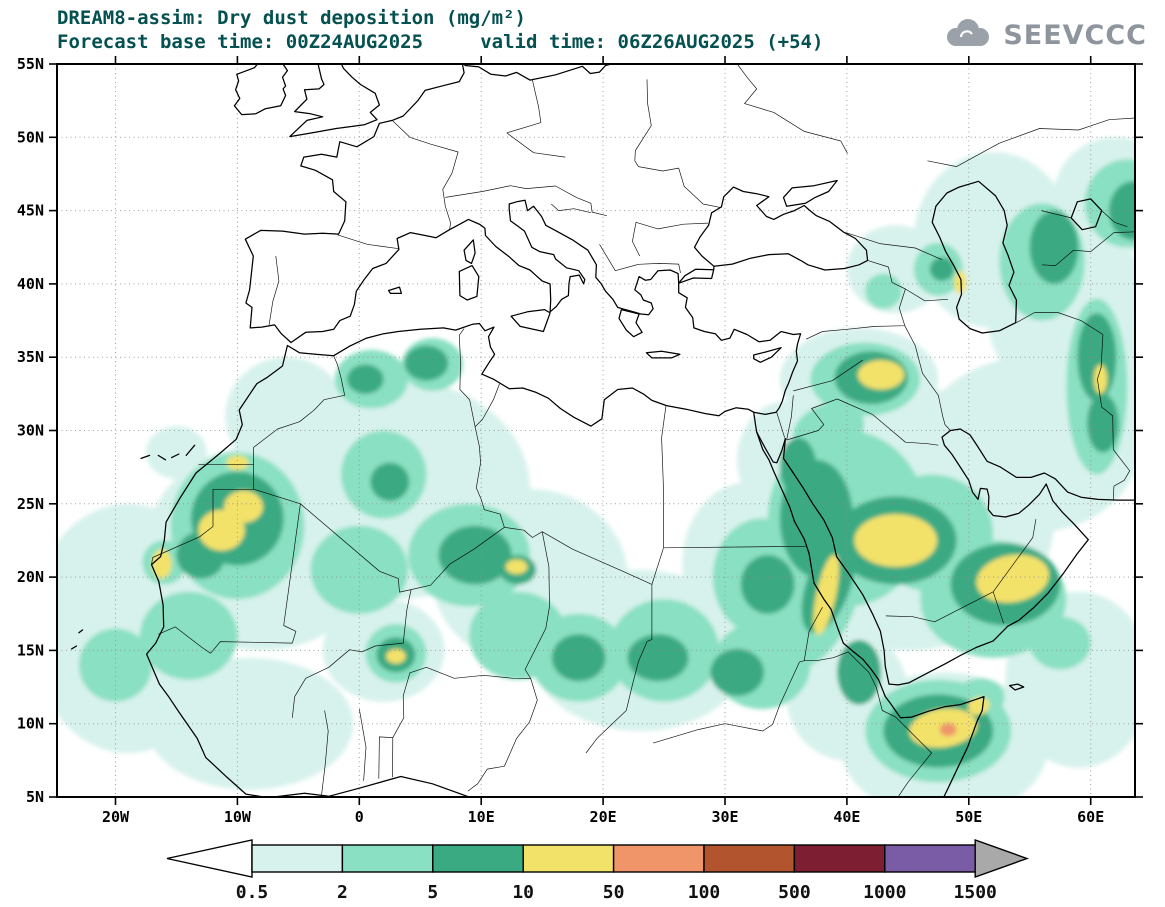 Image resolution: width=1165 pixels, height=907 pixels. Describe the element at coordinates (1090, 817) in the screenshot. I see `lon-tick-label: 60E` at that location.